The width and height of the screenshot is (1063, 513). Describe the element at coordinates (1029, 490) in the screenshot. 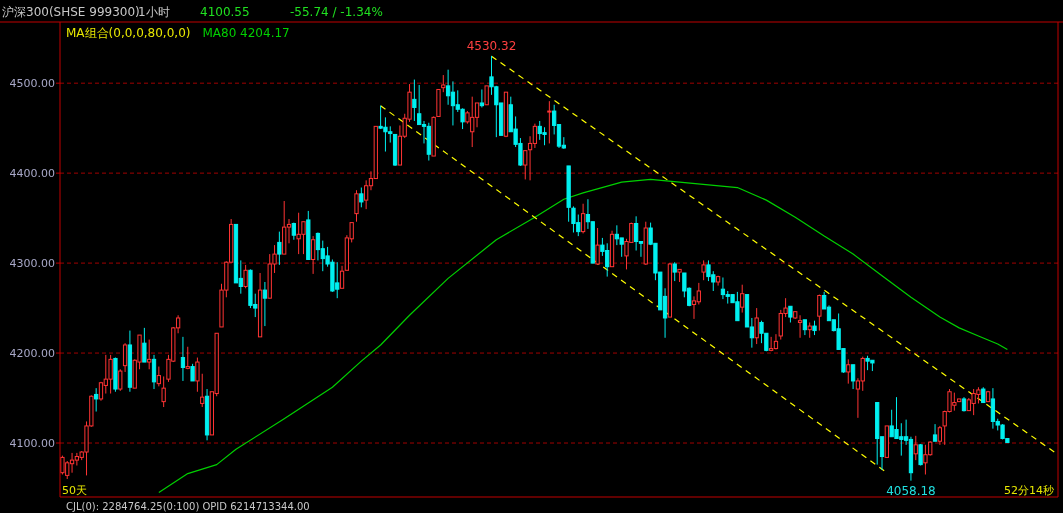

I see `annotation: 52分14秒` at that location.